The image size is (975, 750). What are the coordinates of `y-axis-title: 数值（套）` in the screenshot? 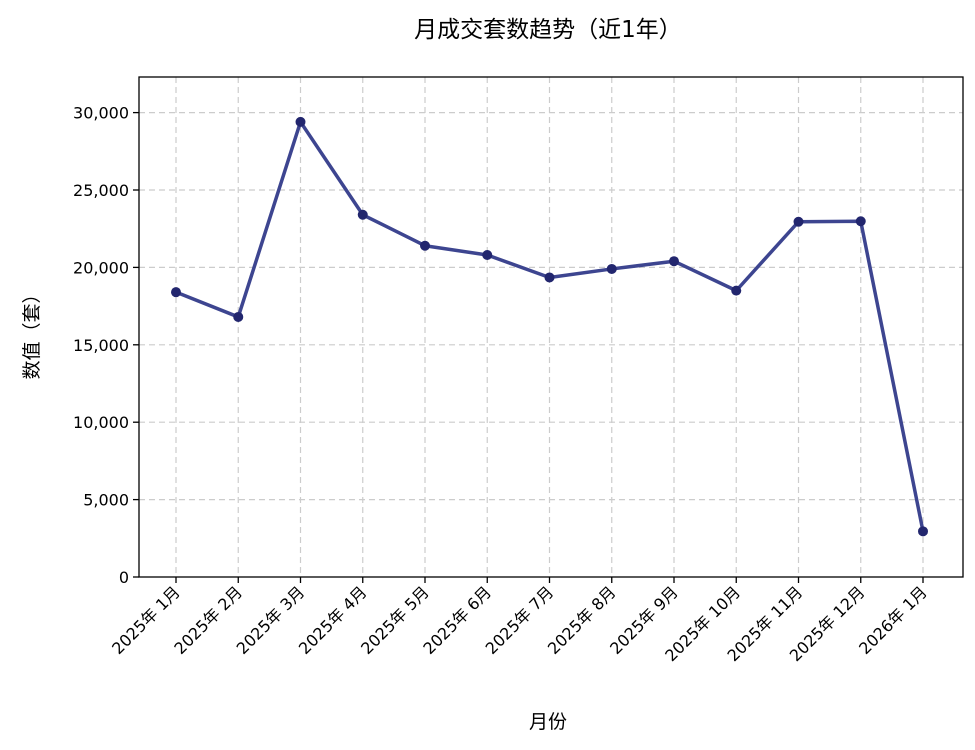 It's located at (32, 331).